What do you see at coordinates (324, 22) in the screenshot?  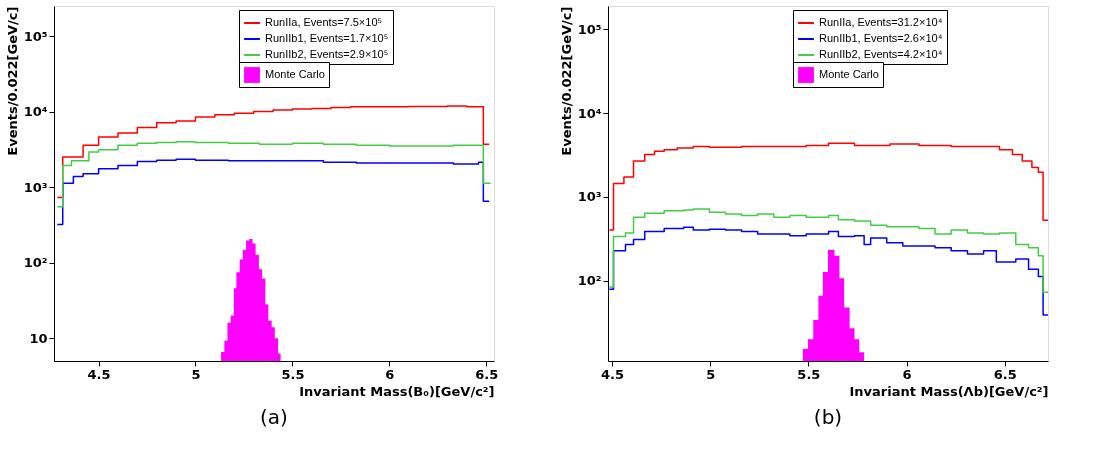 I see `legend-label: RunIIa, Events=7.5×10⁵` at bounding box center [324, 22].